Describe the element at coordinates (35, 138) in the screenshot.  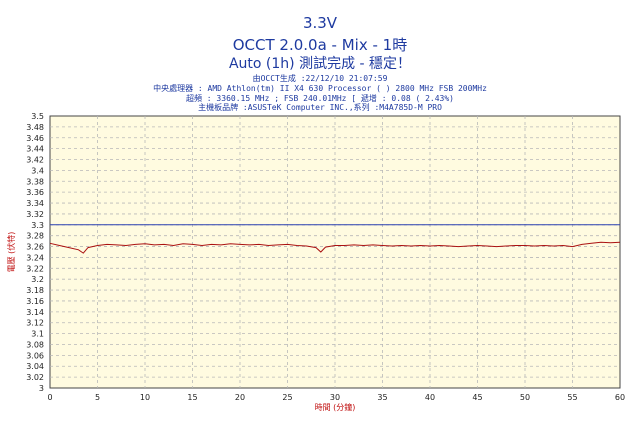
I see `y-tick-label: 3.46` at that location.